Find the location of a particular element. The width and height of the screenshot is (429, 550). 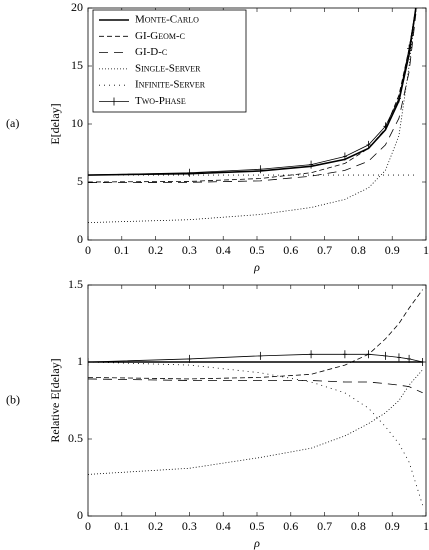

legend-label: GI-D-c is located at coordinates (151, 52).